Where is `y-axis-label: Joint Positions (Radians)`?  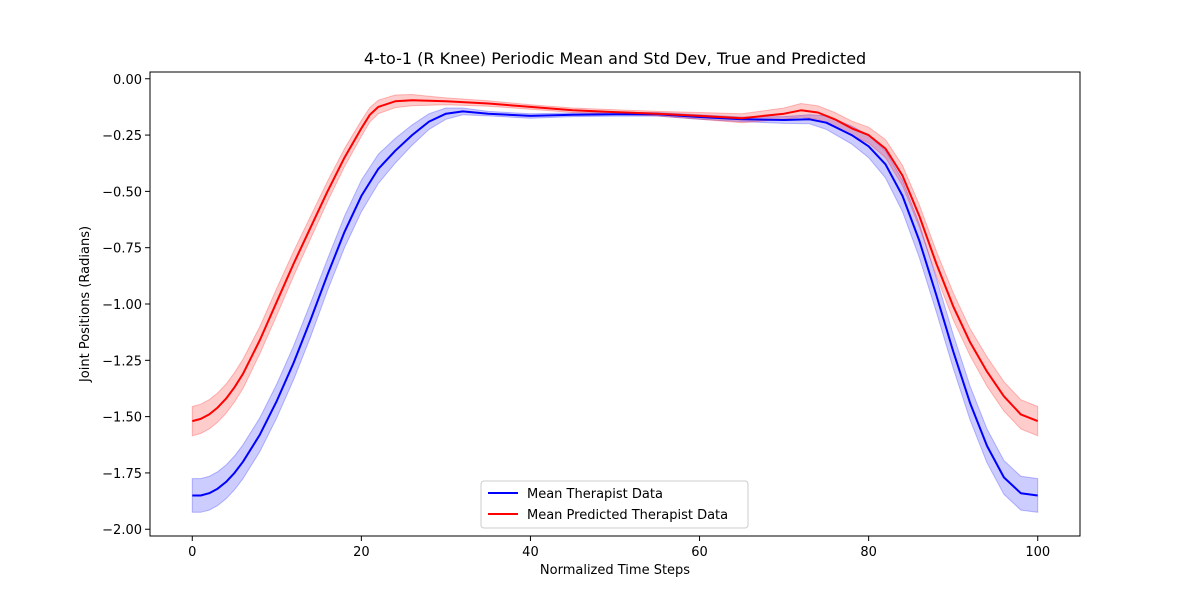
y-axis-label: Joint Positions (Radians) is located at coordinates (85, 304).